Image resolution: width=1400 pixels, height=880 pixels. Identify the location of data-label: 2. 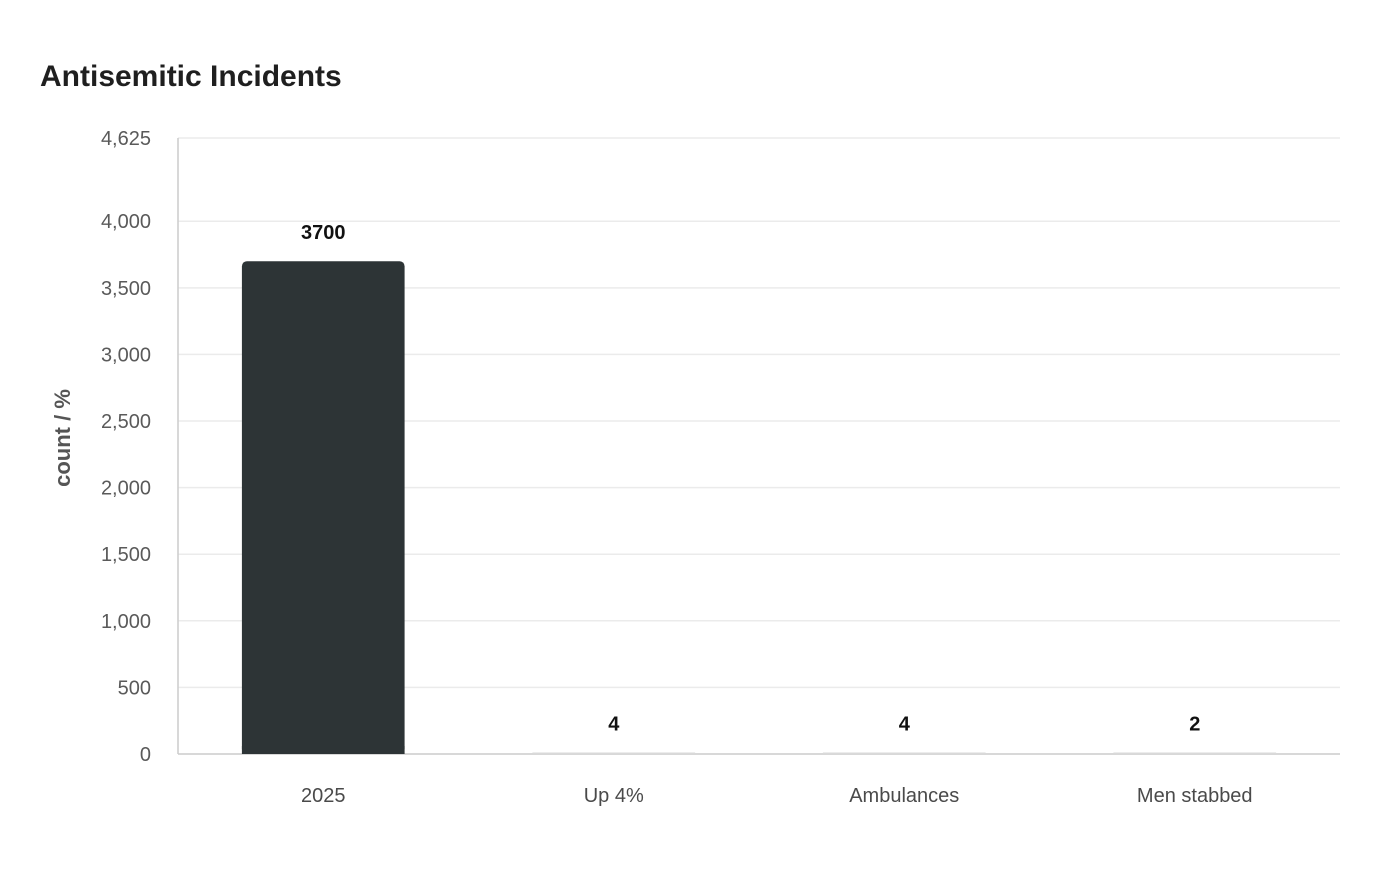
(1194, 725).